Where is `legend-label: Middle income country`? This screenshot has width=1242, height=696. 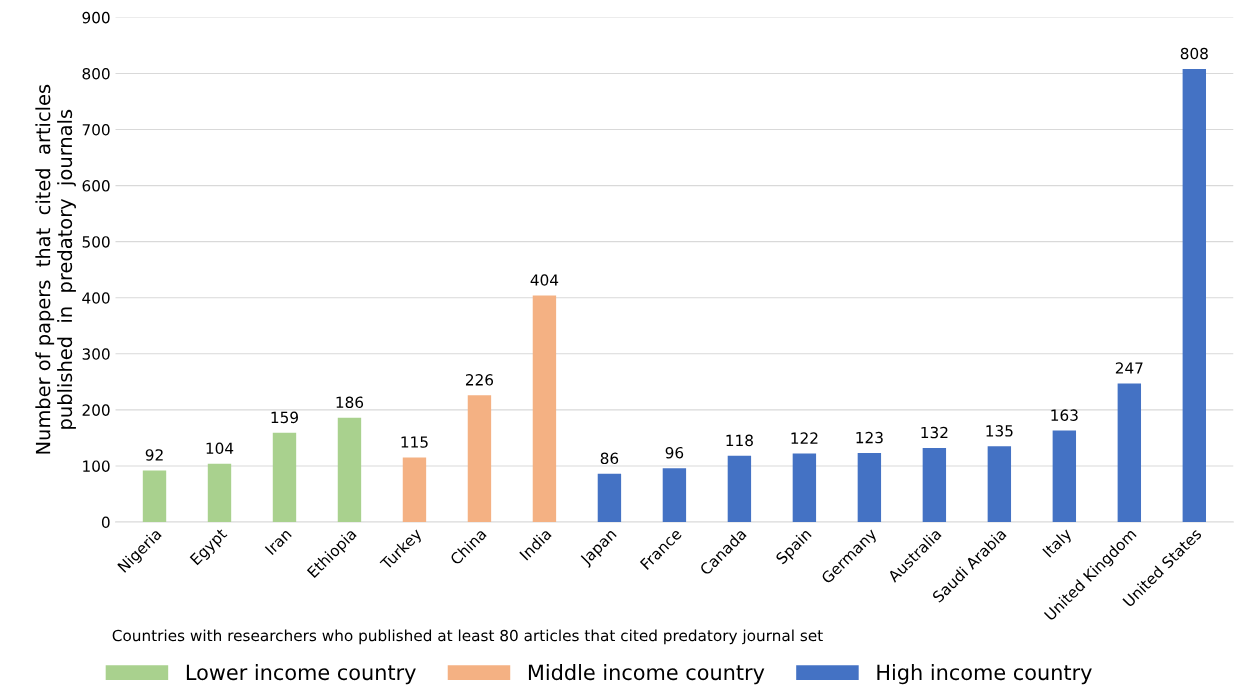
legend-label: Middle income country is located at coordinates (646, 674).